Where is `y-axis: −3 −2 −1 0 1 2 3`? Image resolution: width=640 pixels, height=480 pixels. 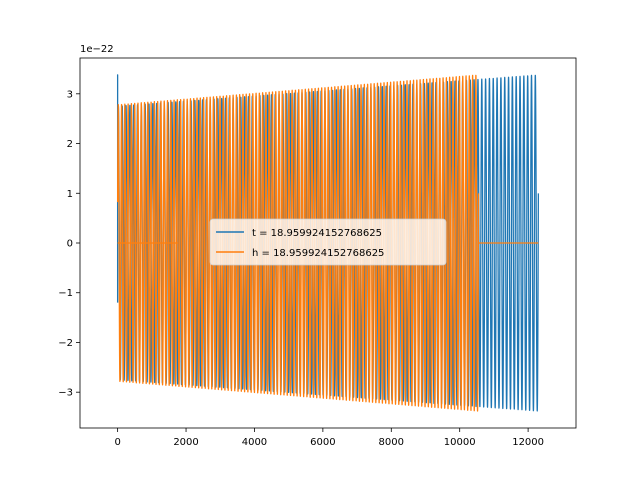
y-axis: −3 −2 −1 0 1 2 3 is located at coordinates (69, 244).